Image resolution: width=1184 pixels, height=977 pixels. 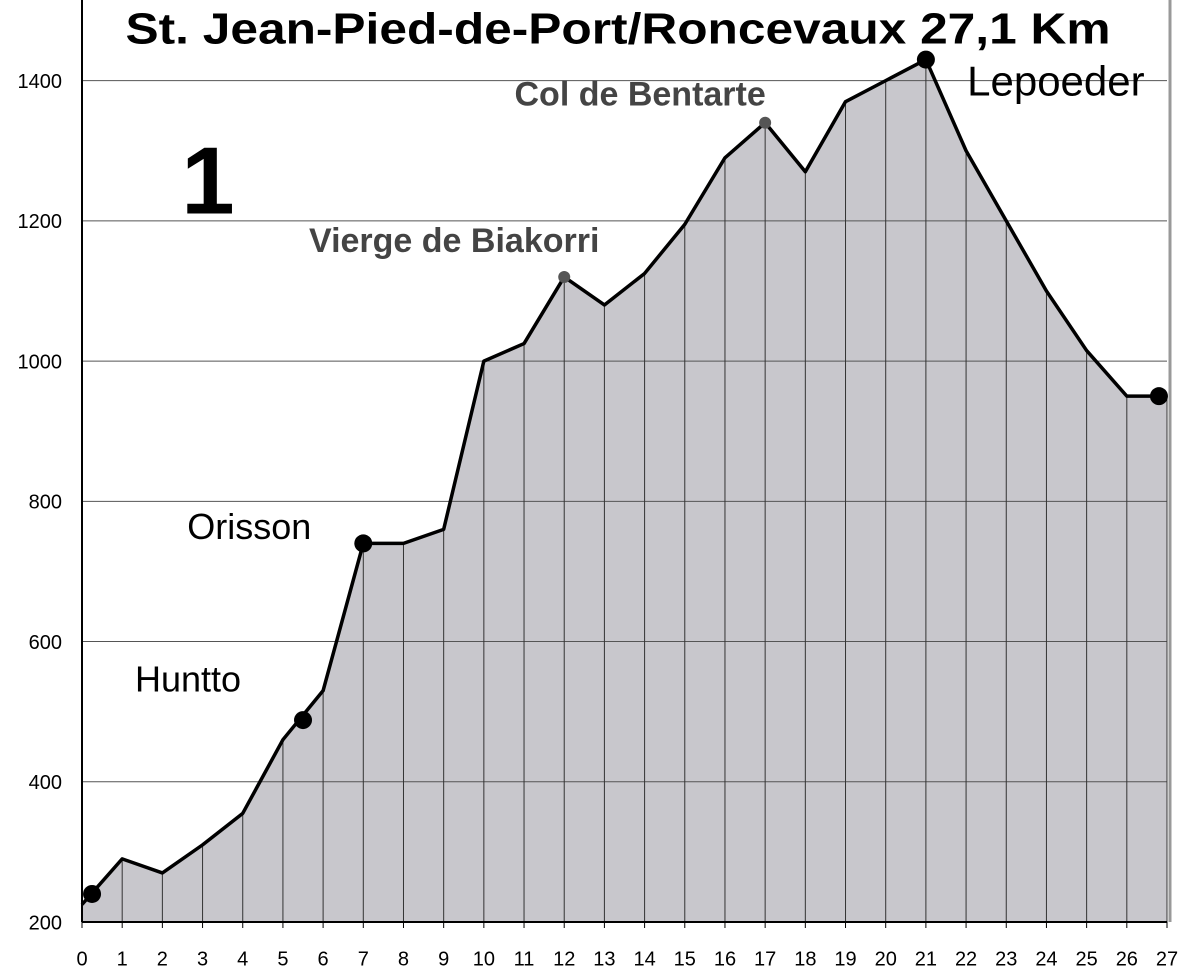 I want to click on y-tick-label: 200, so click(x=45, y=923).